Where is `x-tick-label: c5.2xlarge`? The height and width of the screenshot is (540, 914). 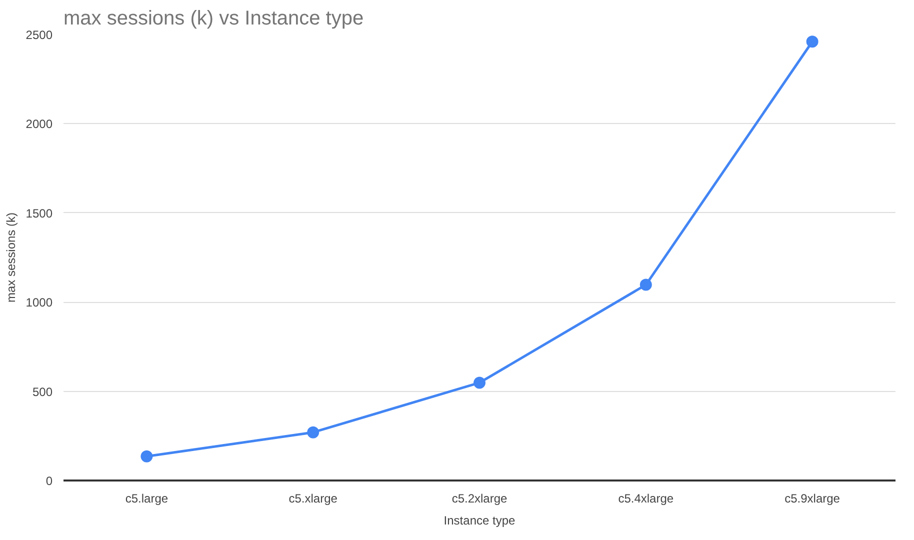 x-tick-label: c5.2xlarge is located at coordinates (480, 499).